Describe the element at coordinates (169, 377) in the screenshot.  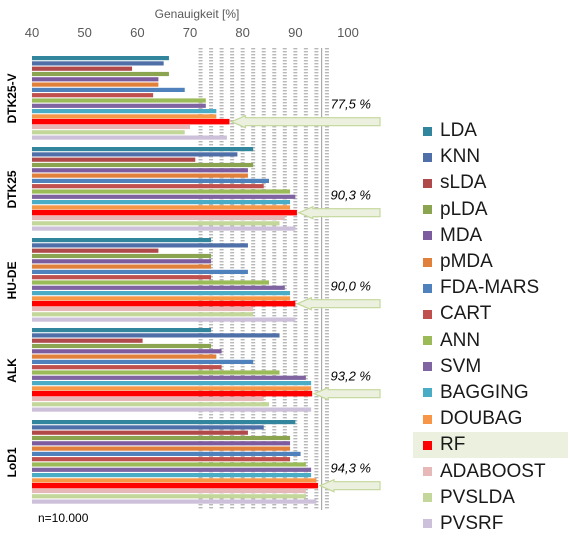
I see `bar-svm-alk` at that location.